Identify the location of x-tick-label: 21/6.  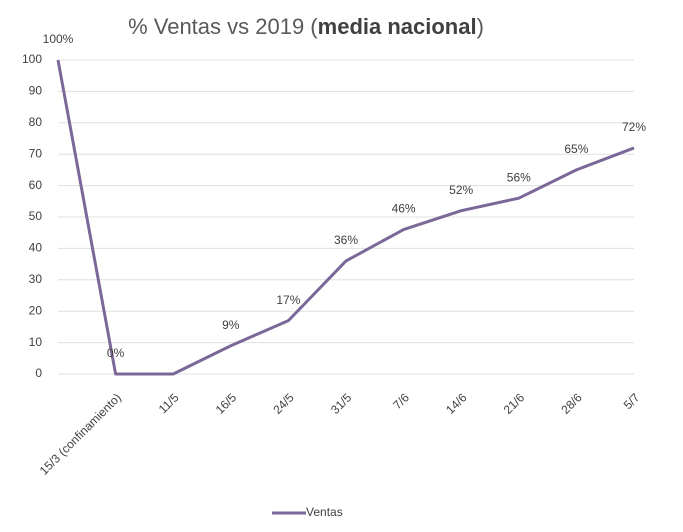
(514, 403).